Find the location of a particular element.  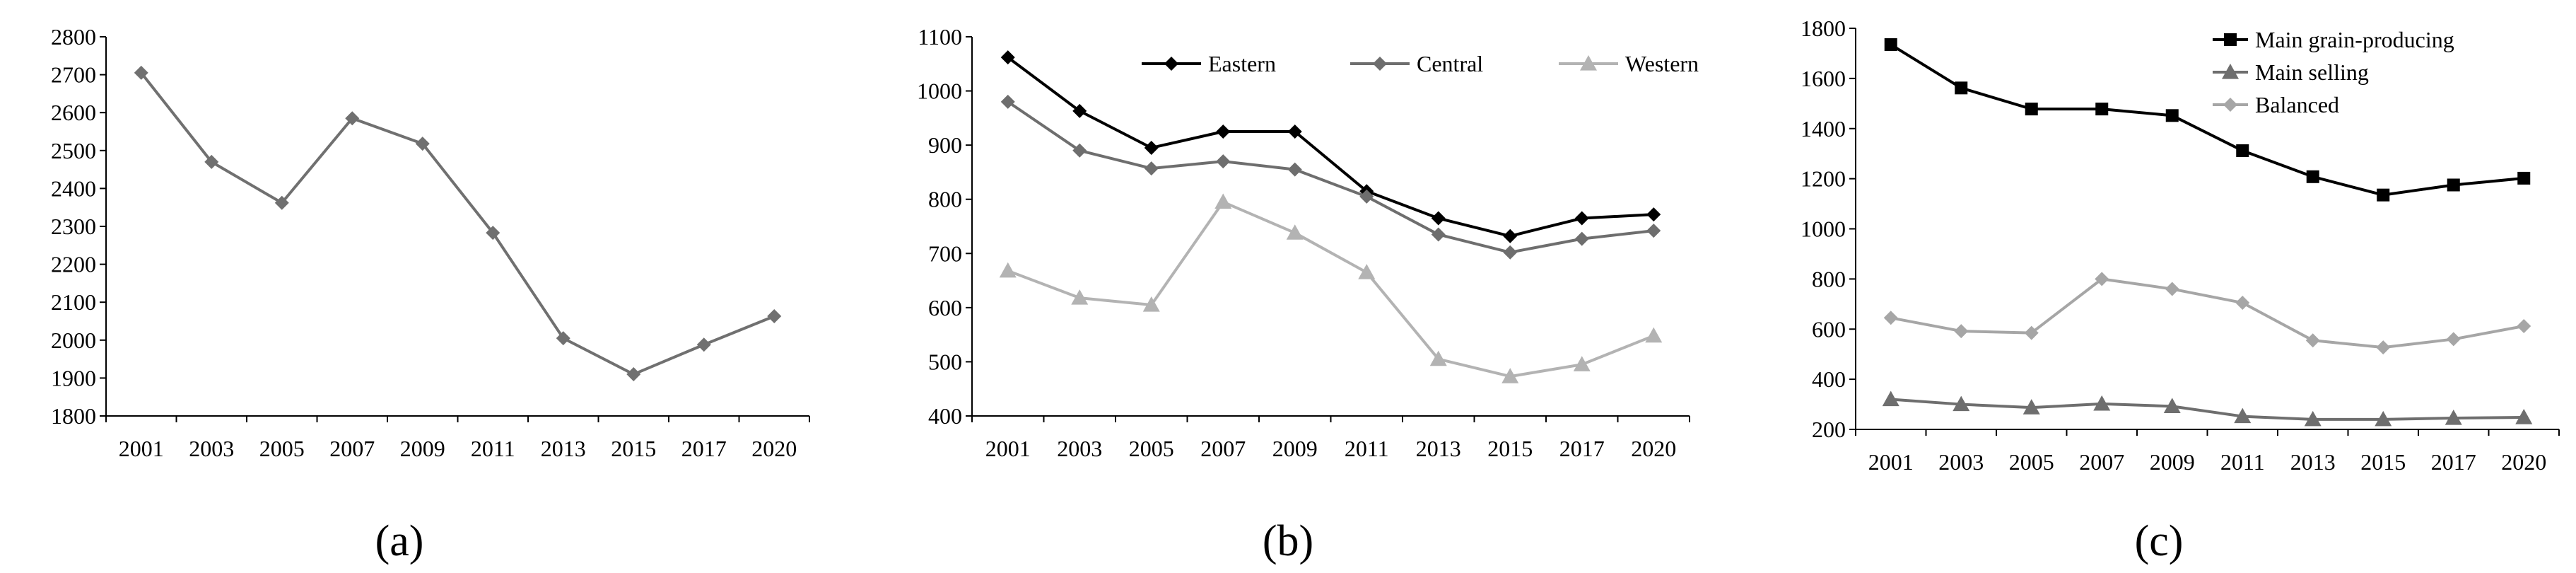

y-tick-label: 500 is located at coordinates (945, 361).